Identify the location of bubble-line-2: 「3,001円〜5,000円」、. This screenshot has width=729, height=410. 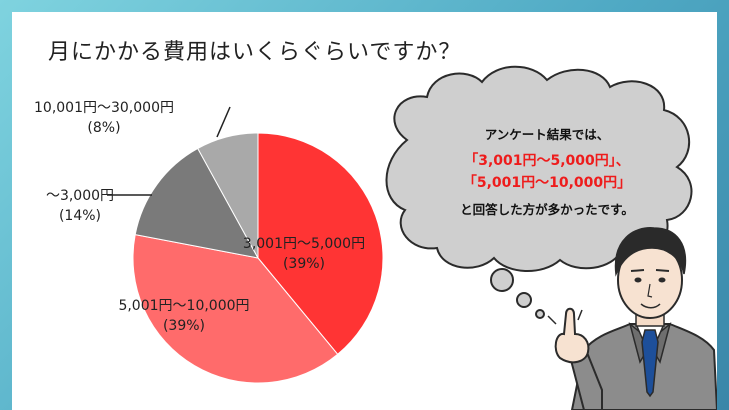
(547, 160).